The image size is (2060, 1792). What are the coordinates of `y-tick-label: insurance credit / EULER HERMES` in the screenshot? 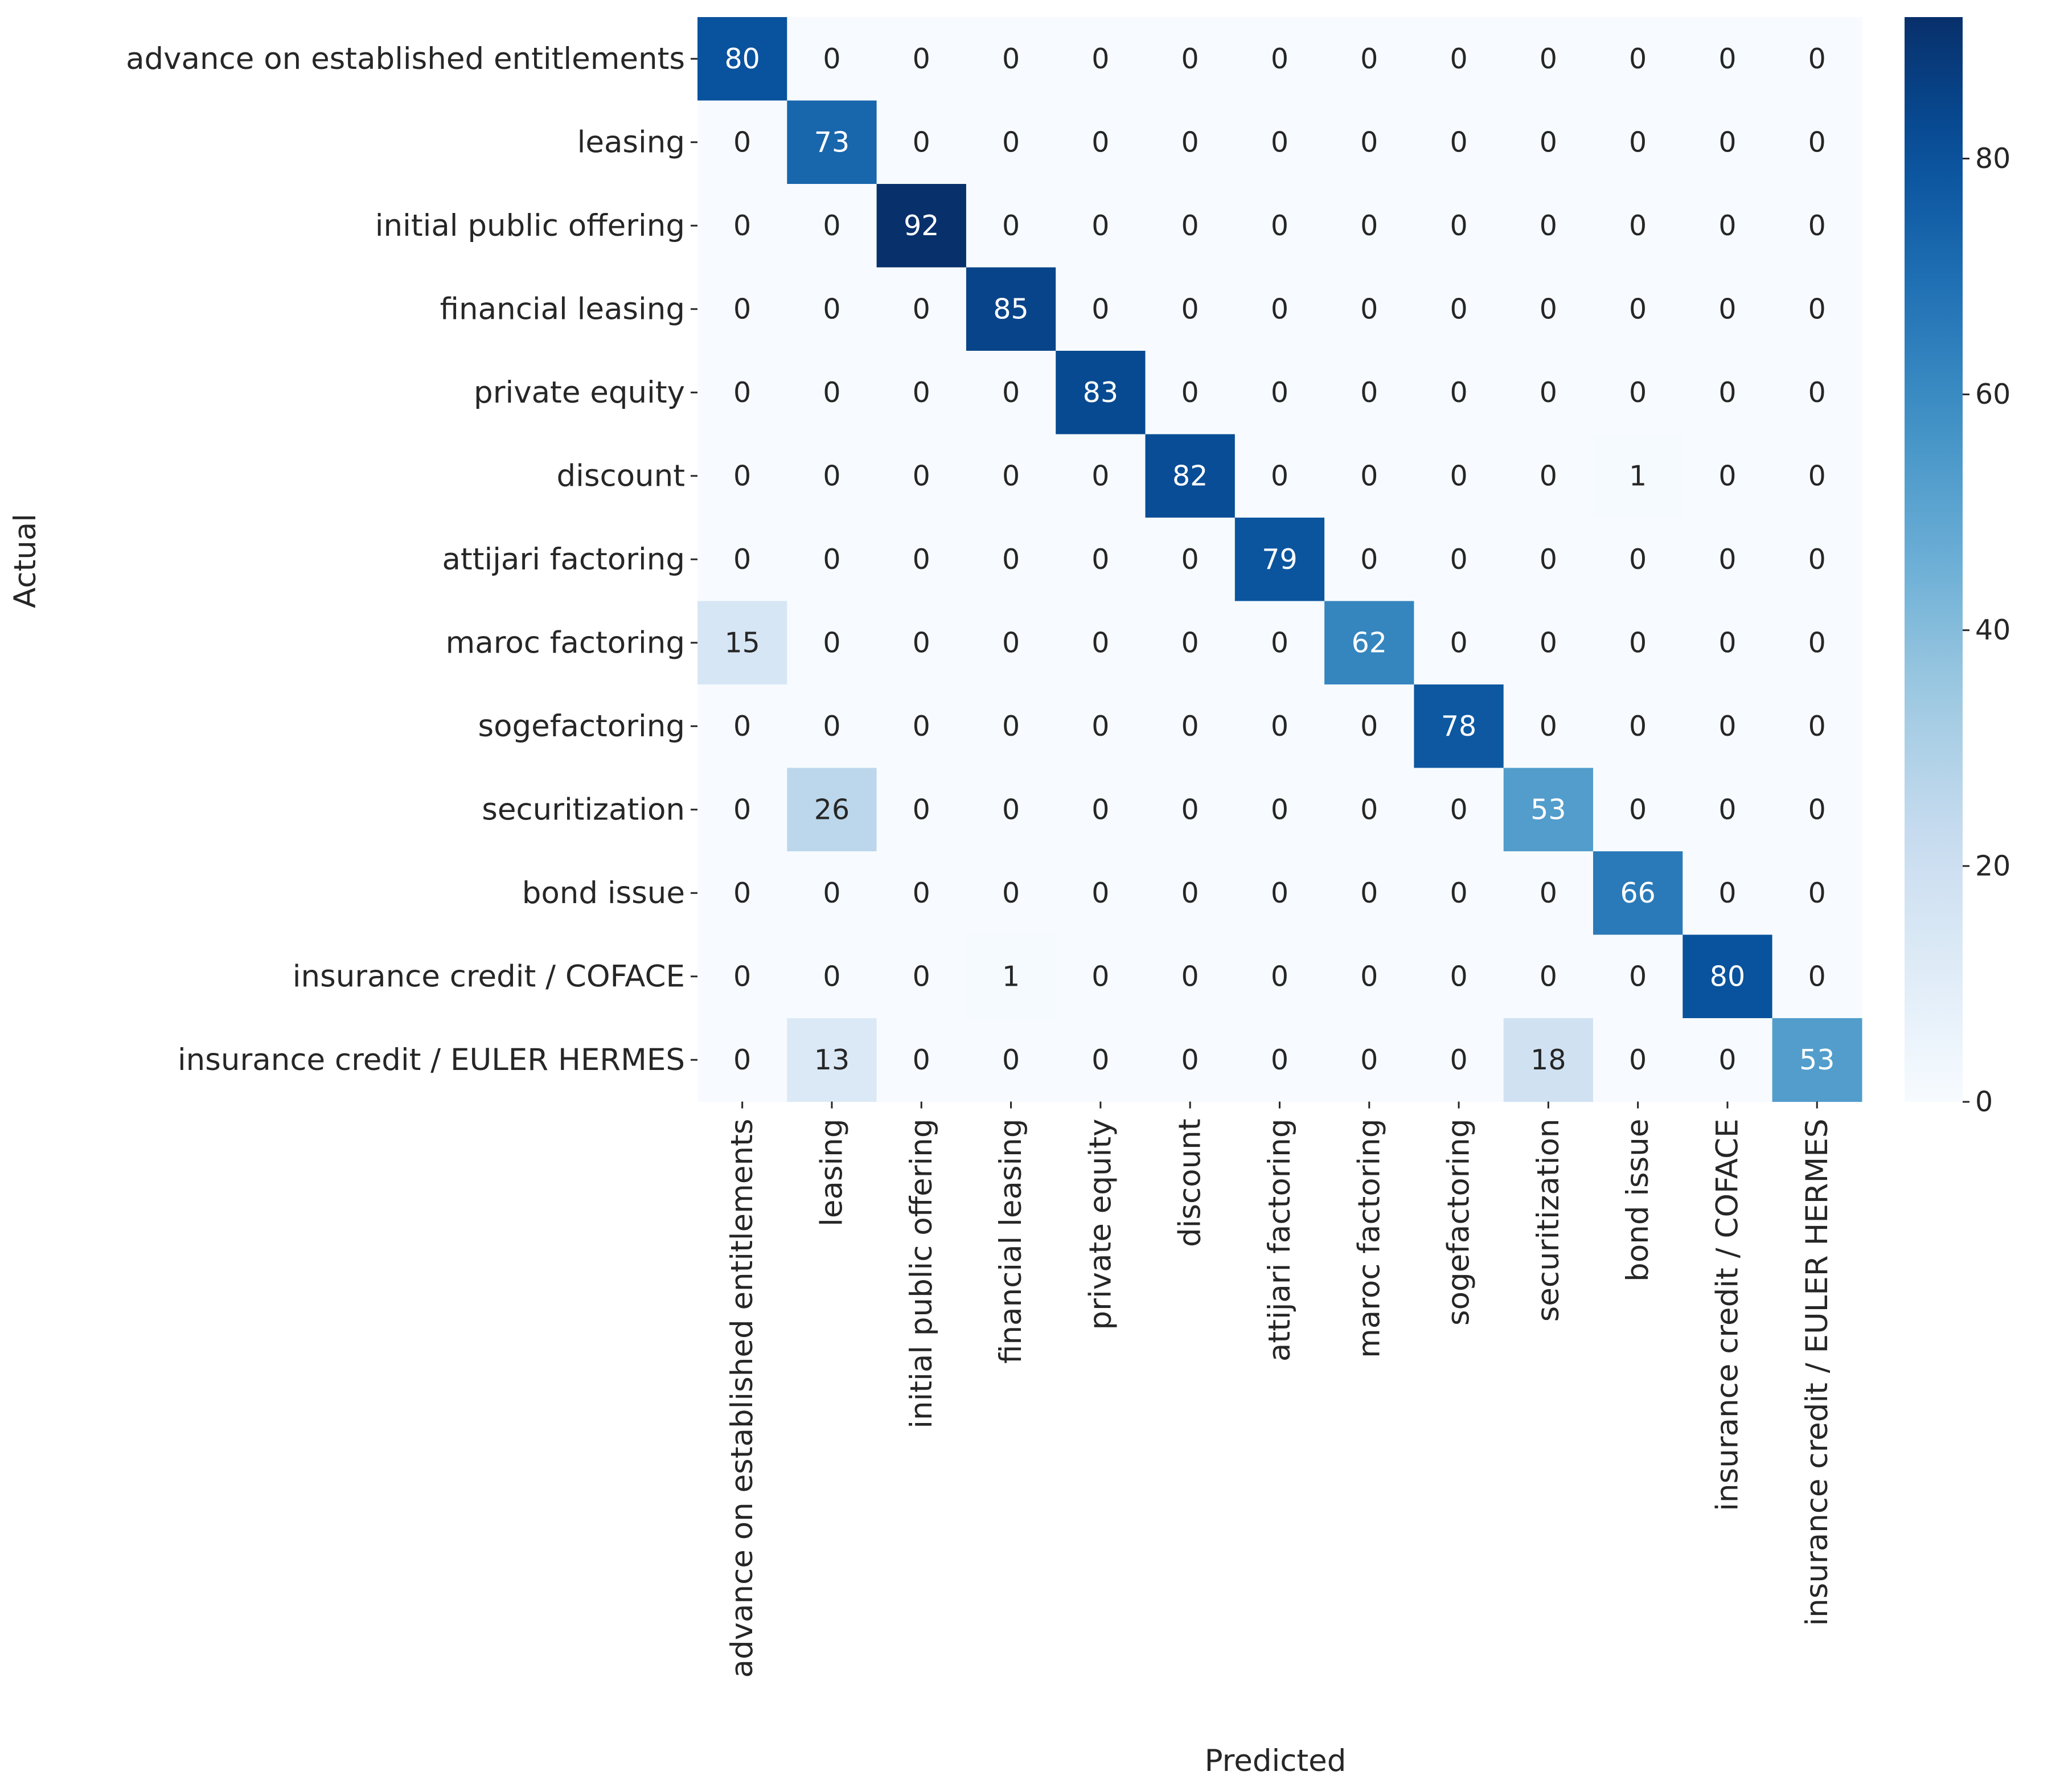 It's located at (431, 1060).